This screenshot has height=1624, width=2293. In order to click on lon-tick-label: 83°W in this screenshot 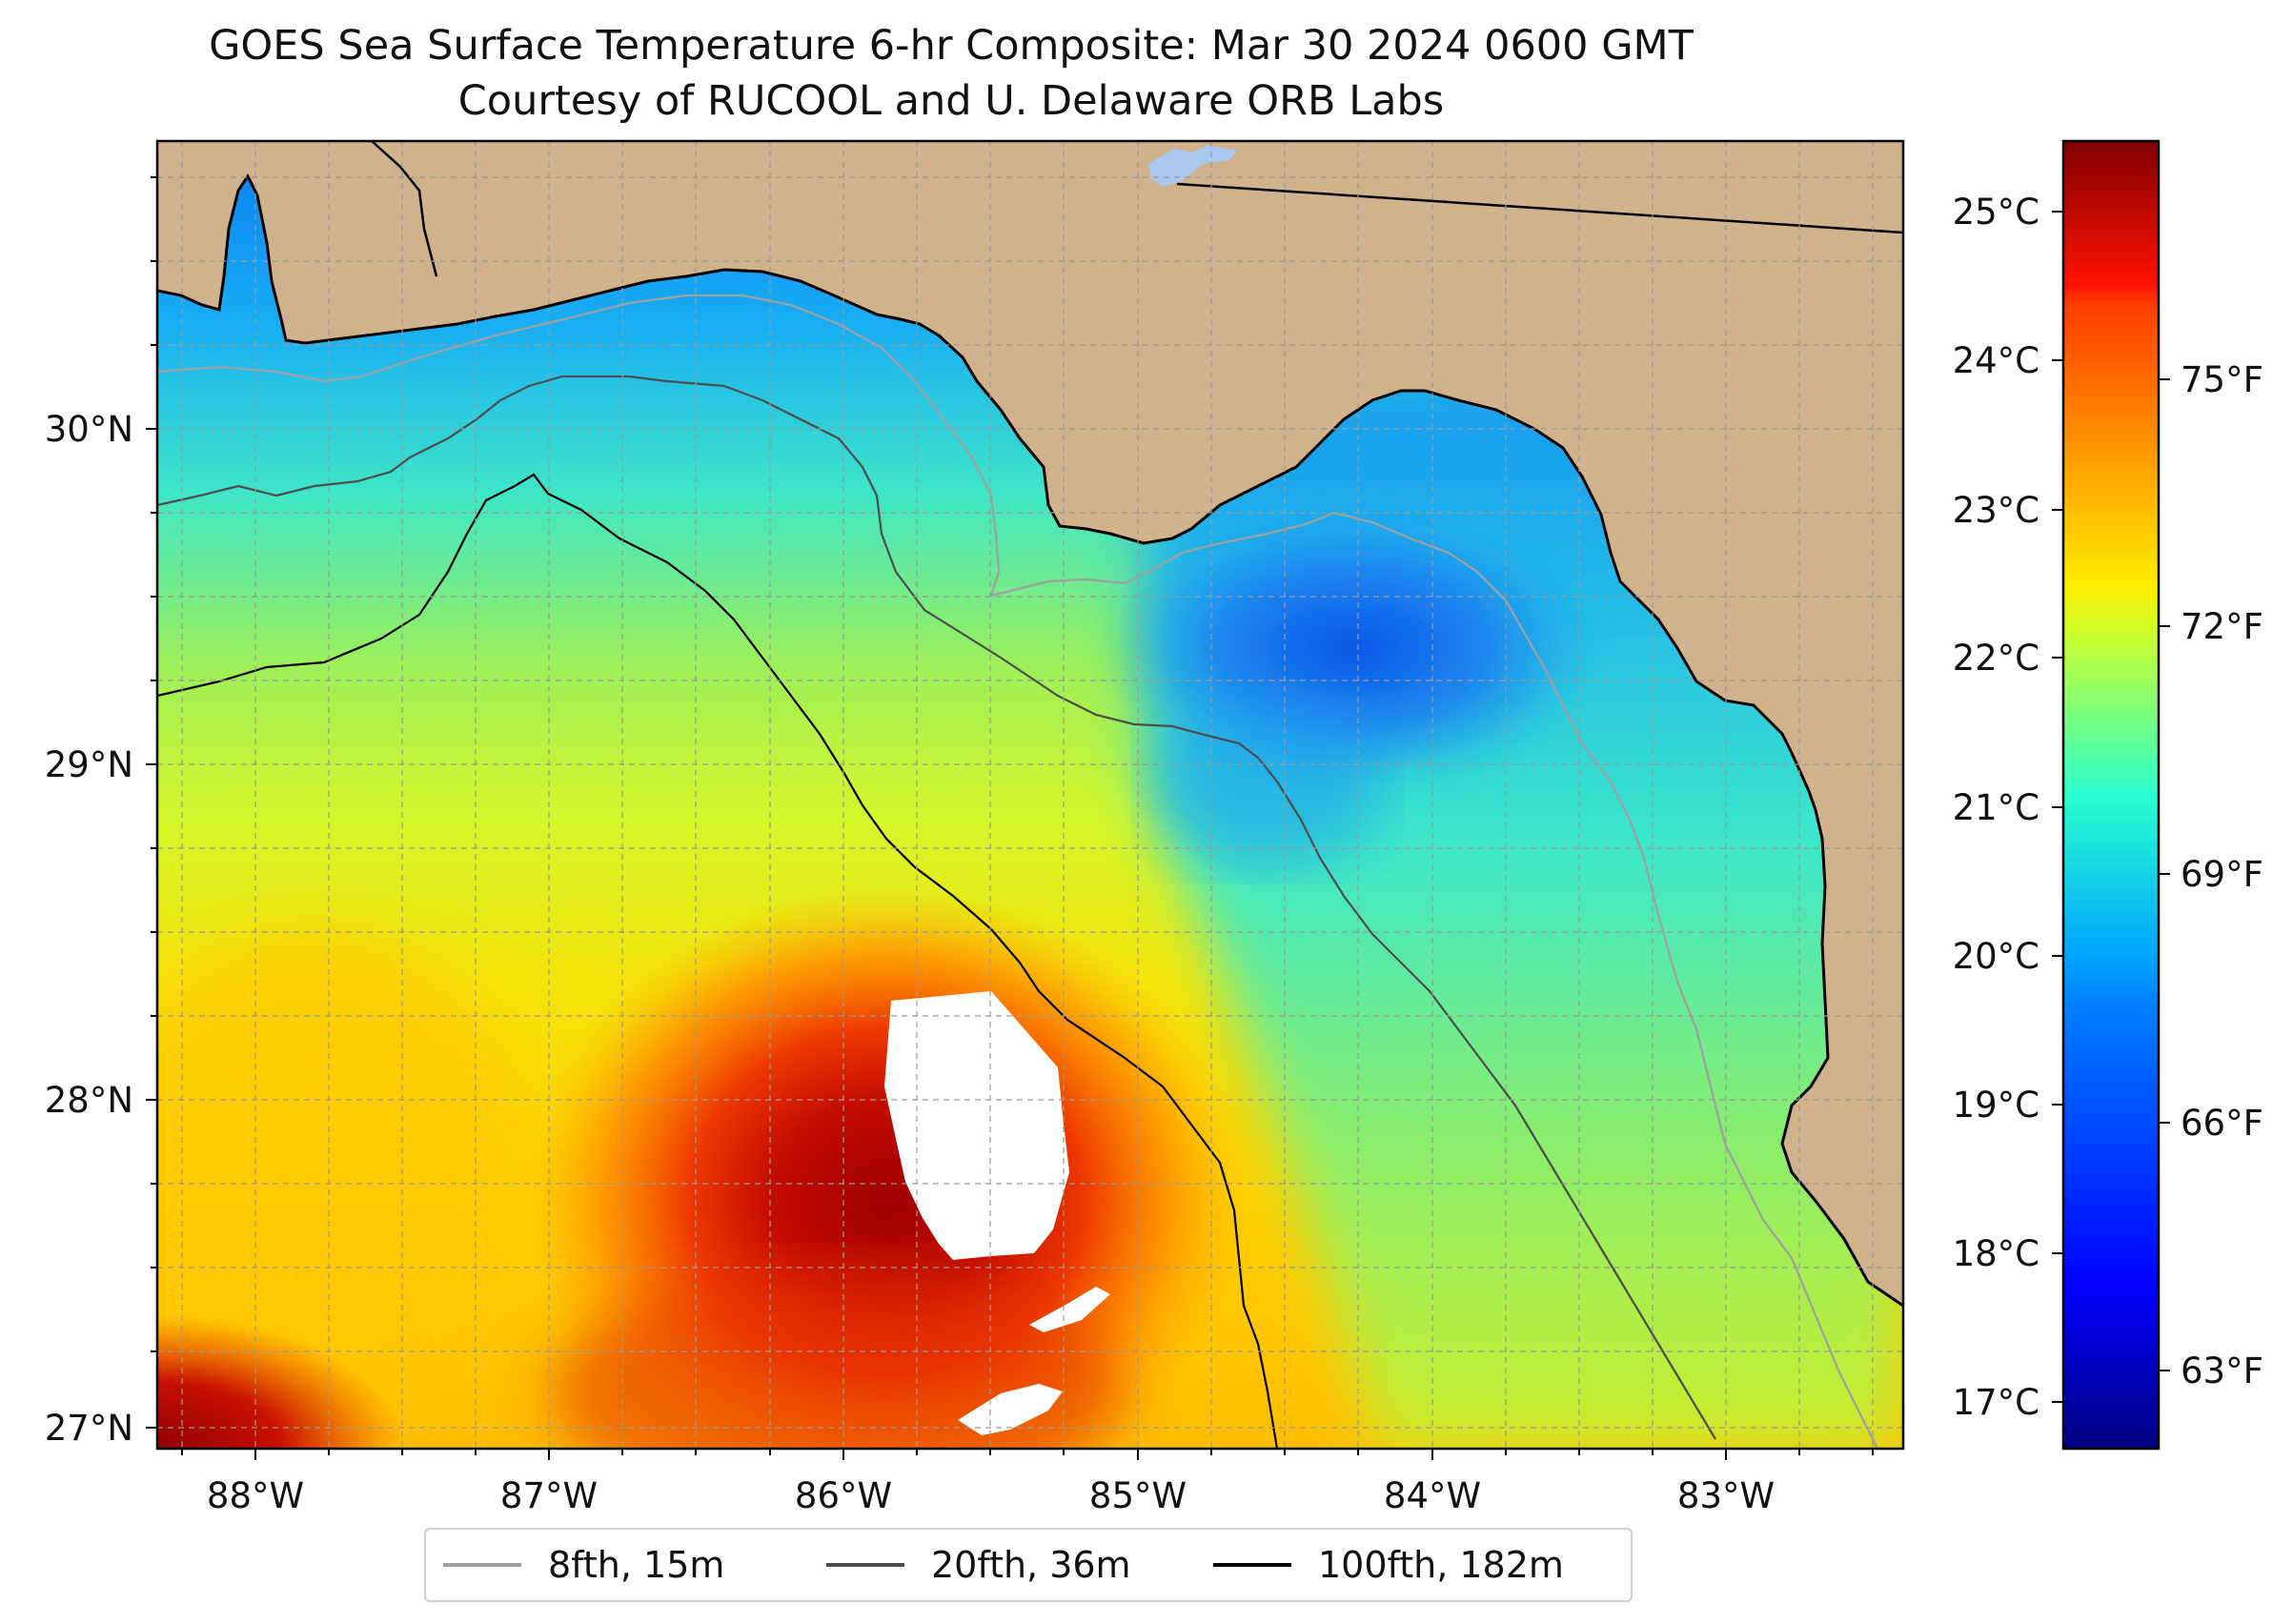, I will do `click(1726, 1495)`.